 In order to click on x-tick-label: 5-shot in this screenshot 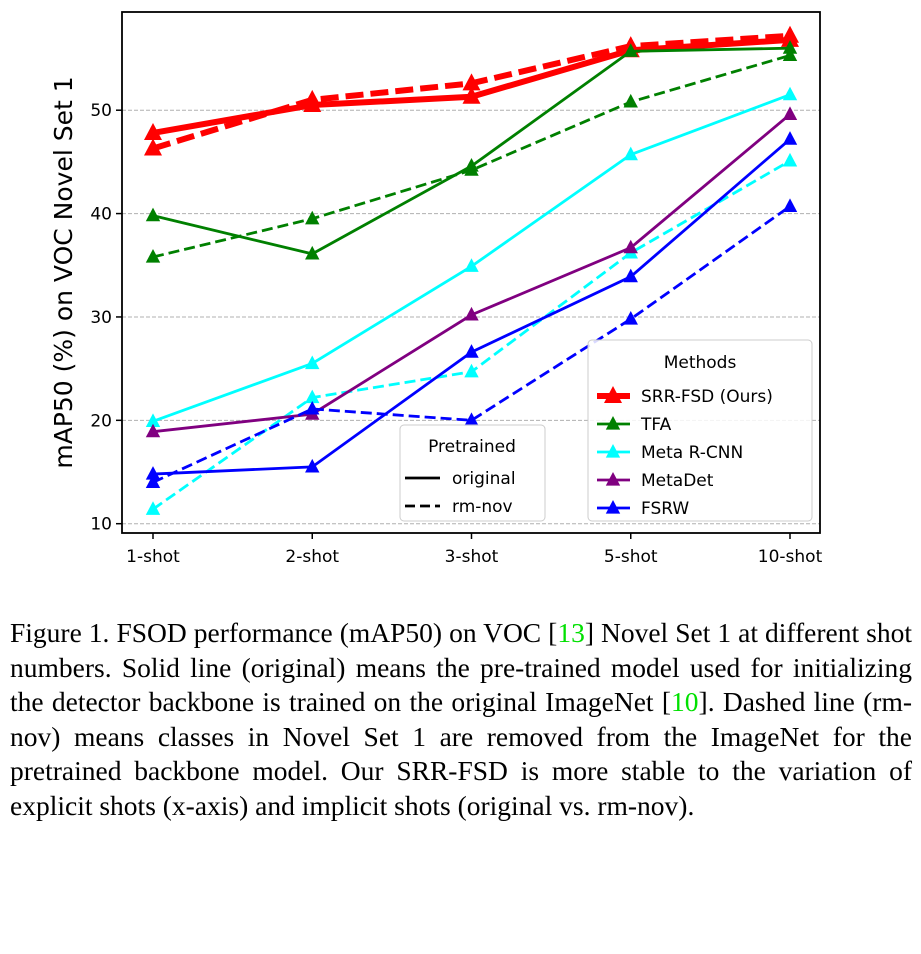, I will do `click(631, 557)`.